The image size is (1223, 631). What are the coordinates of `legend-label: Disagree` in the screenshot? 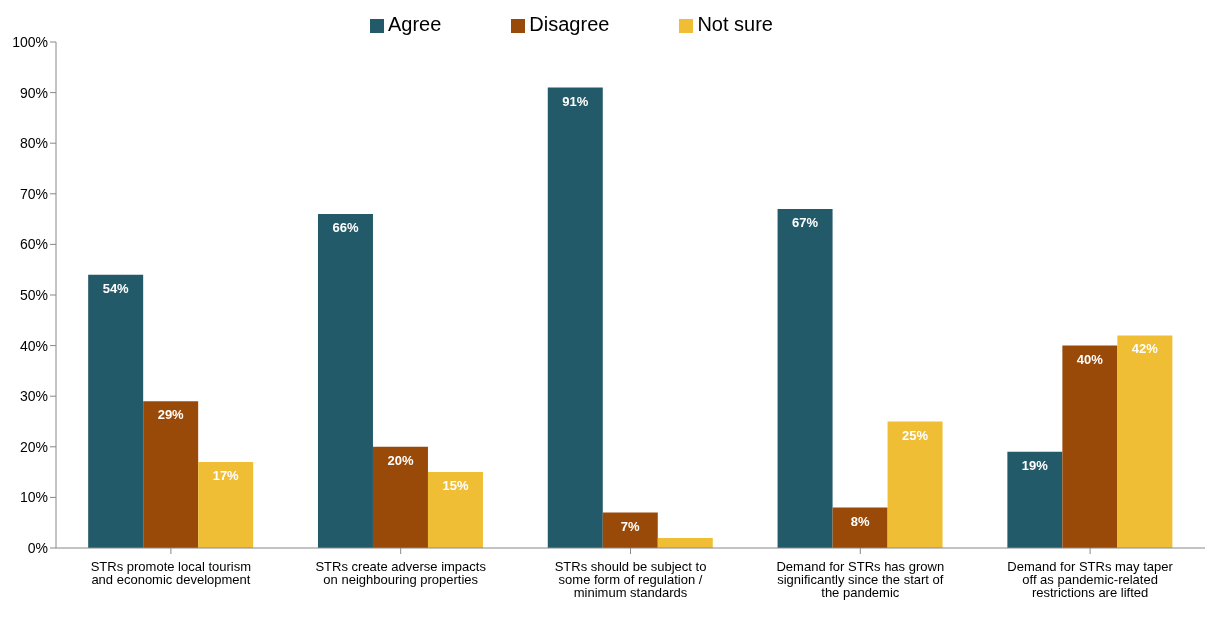 It's located at (569, 24).